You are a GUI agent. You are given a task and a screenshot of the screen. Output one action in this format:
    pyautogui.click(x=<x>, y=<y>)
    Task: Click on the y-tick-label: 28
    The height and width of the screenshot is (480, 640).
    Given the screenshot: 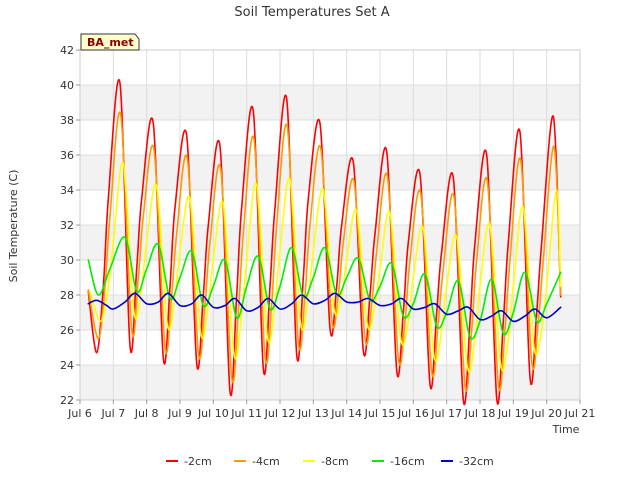 What is the action you would take?
    pyautogui.click(x=67, y=295)
    